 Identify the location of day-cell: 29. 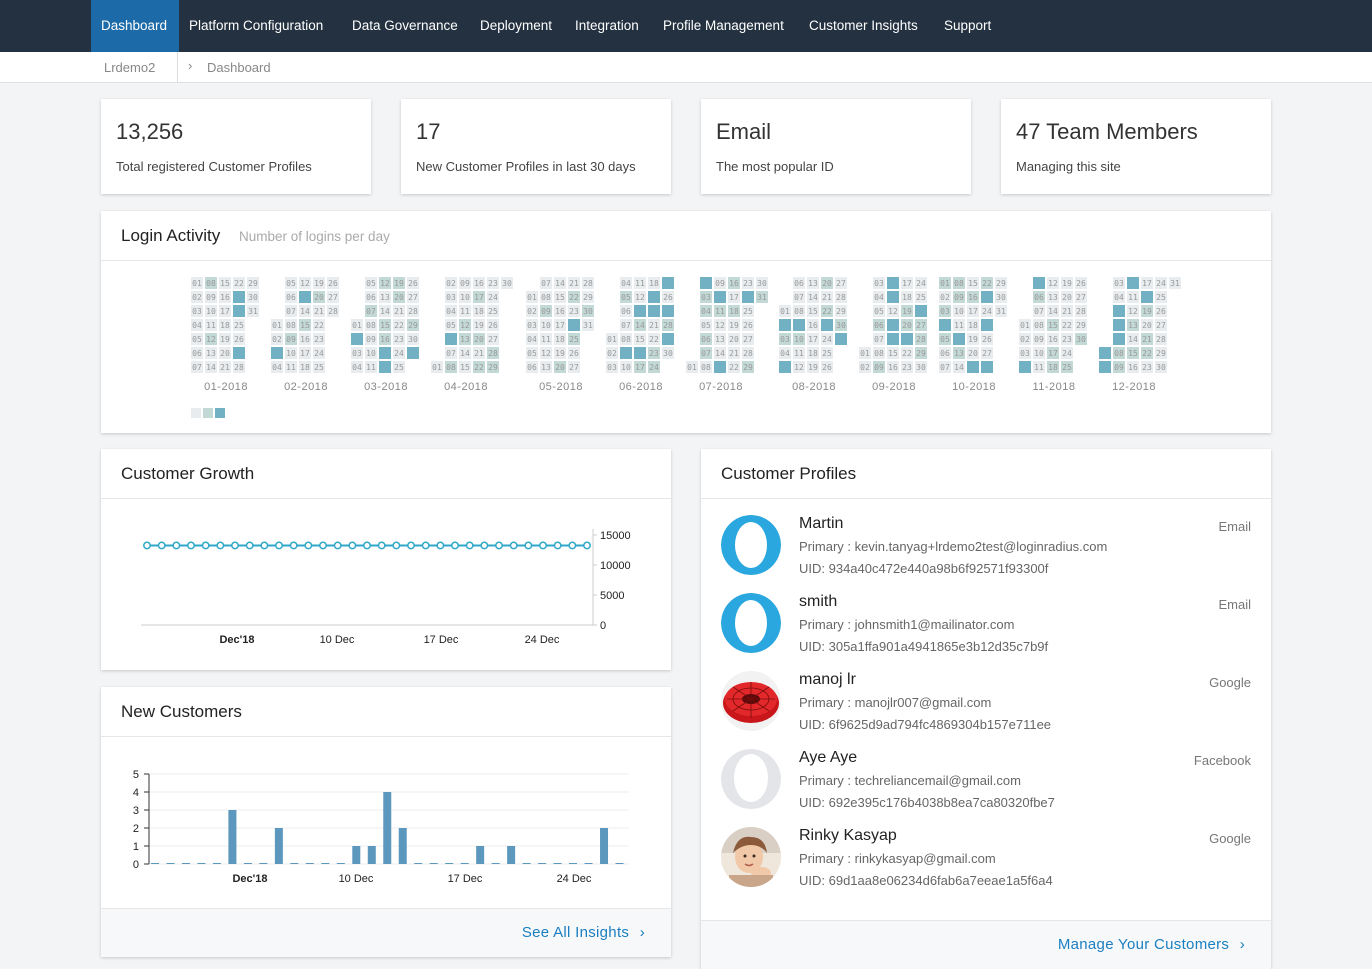
(841, 311).